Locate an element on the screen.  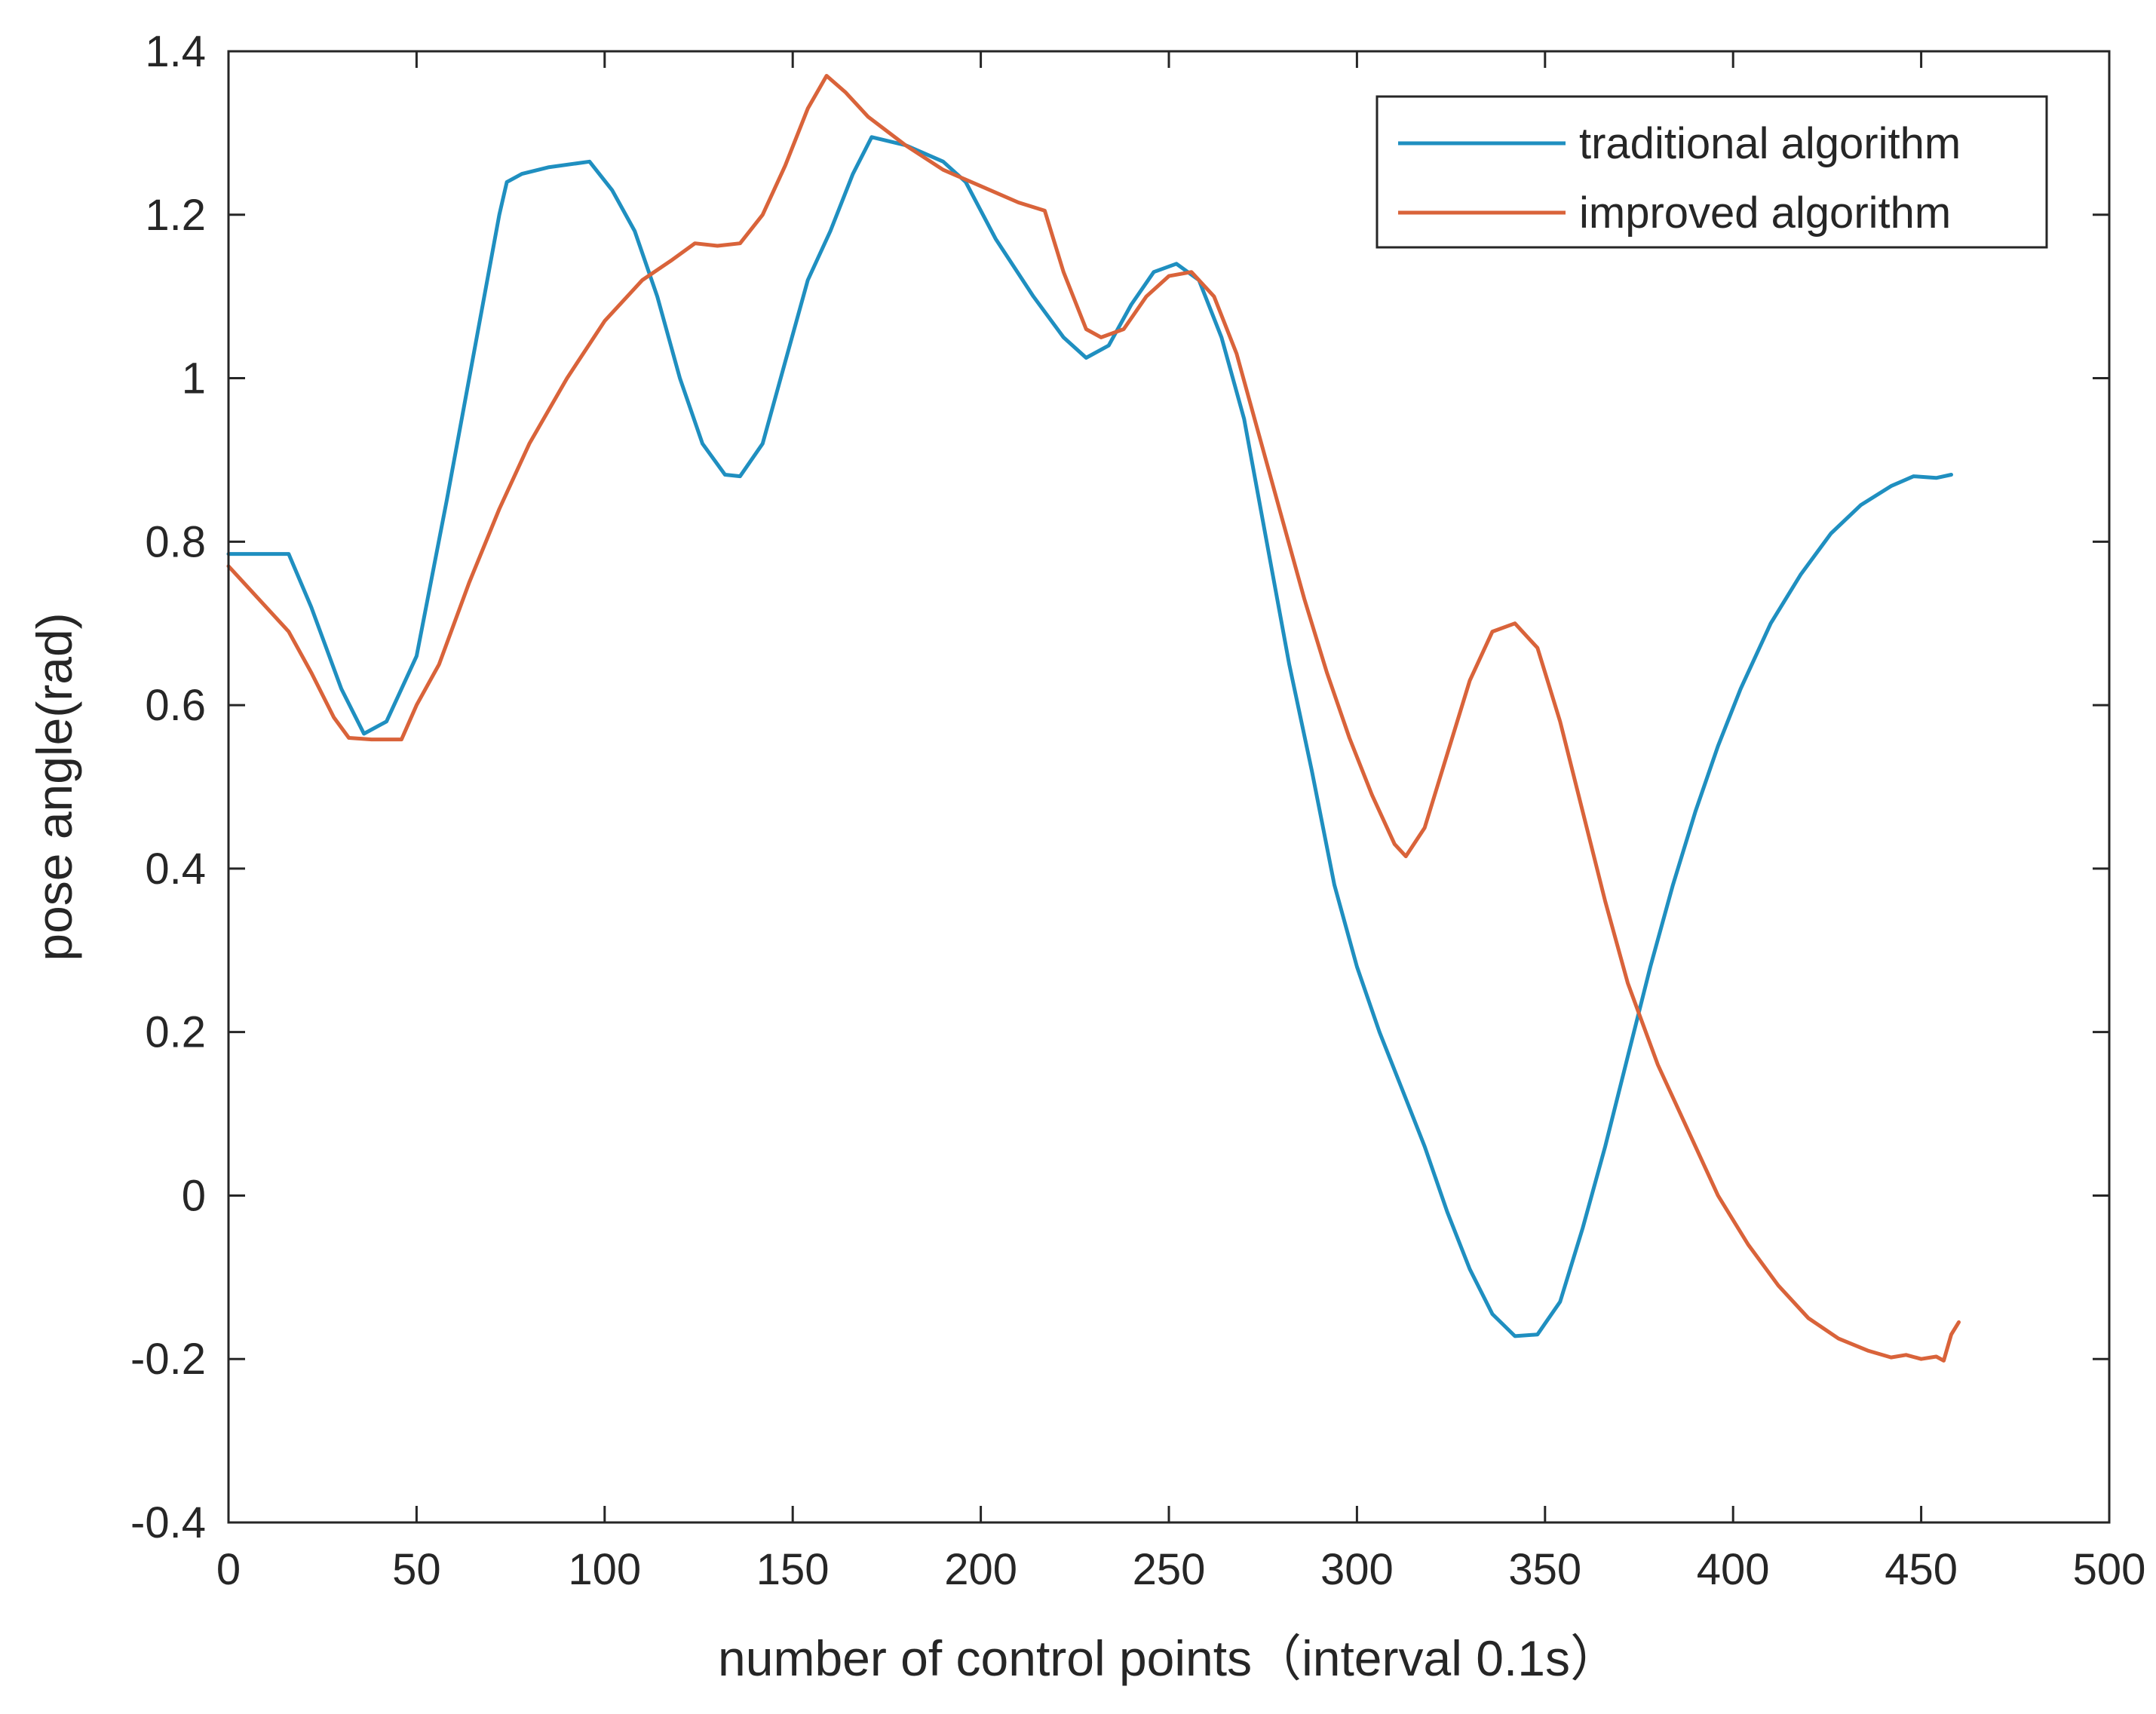
legend-label-improved: improved algorithm is located at coordinates (1765, 213).